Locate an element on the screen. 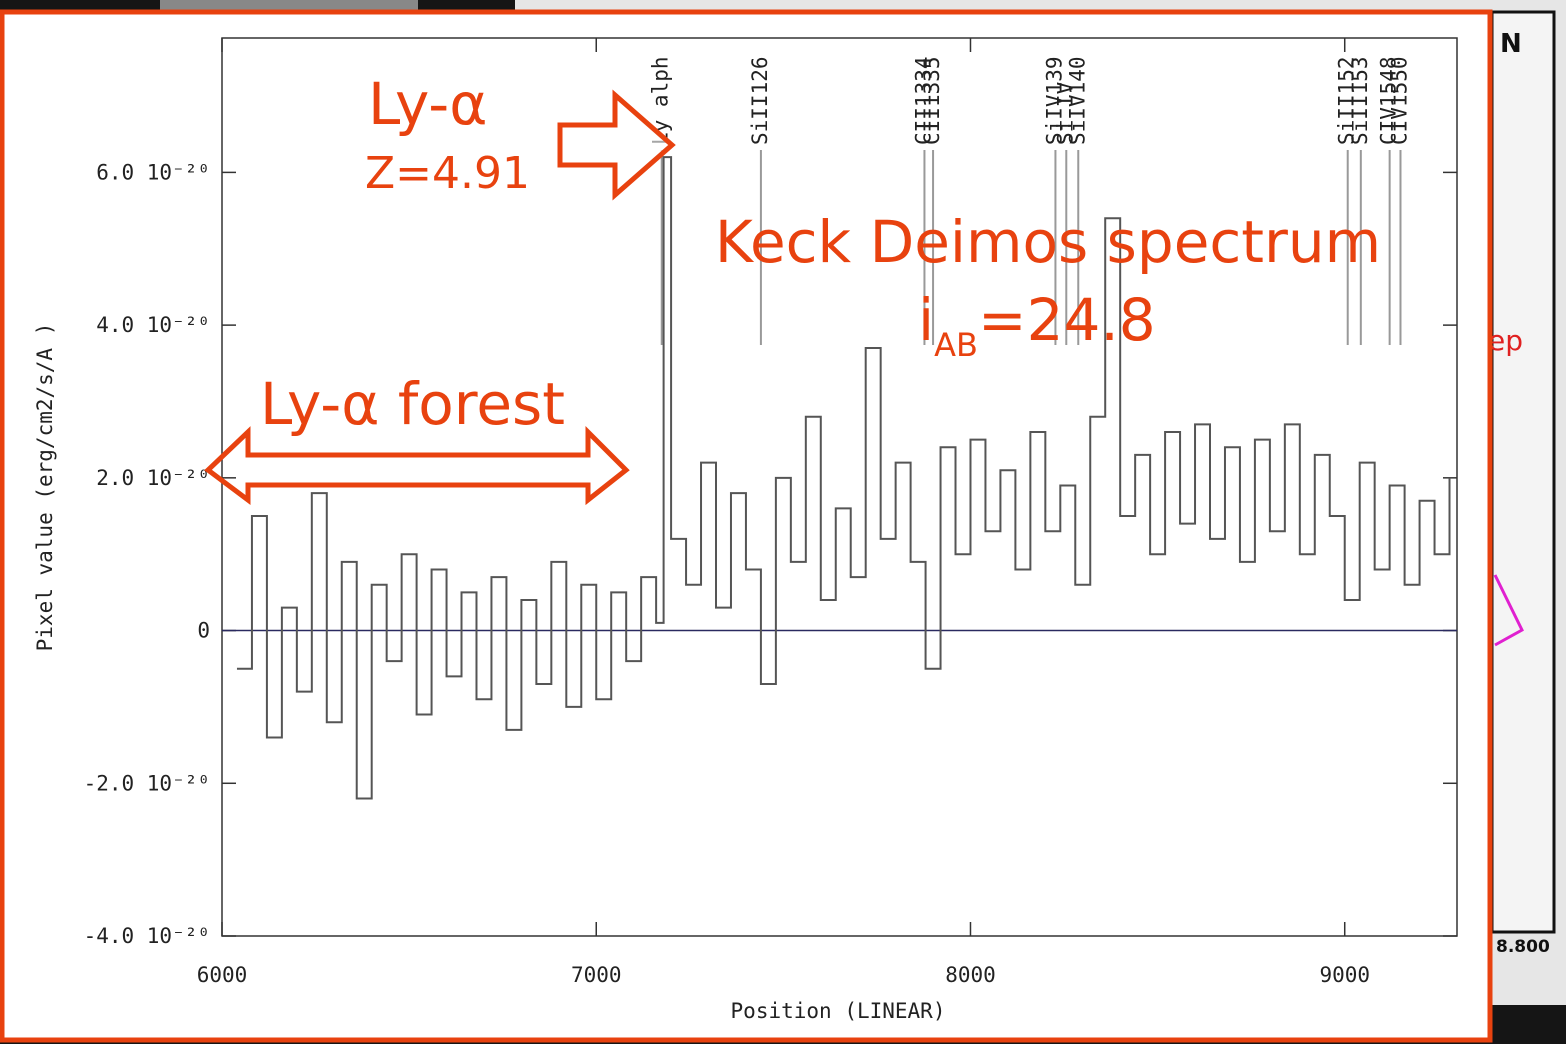 Image resolution: width=1566 pixels, height=1044 pixels. y-tick-label: -2.0 10⁻²⁰ is located at coordinates (147, 783).